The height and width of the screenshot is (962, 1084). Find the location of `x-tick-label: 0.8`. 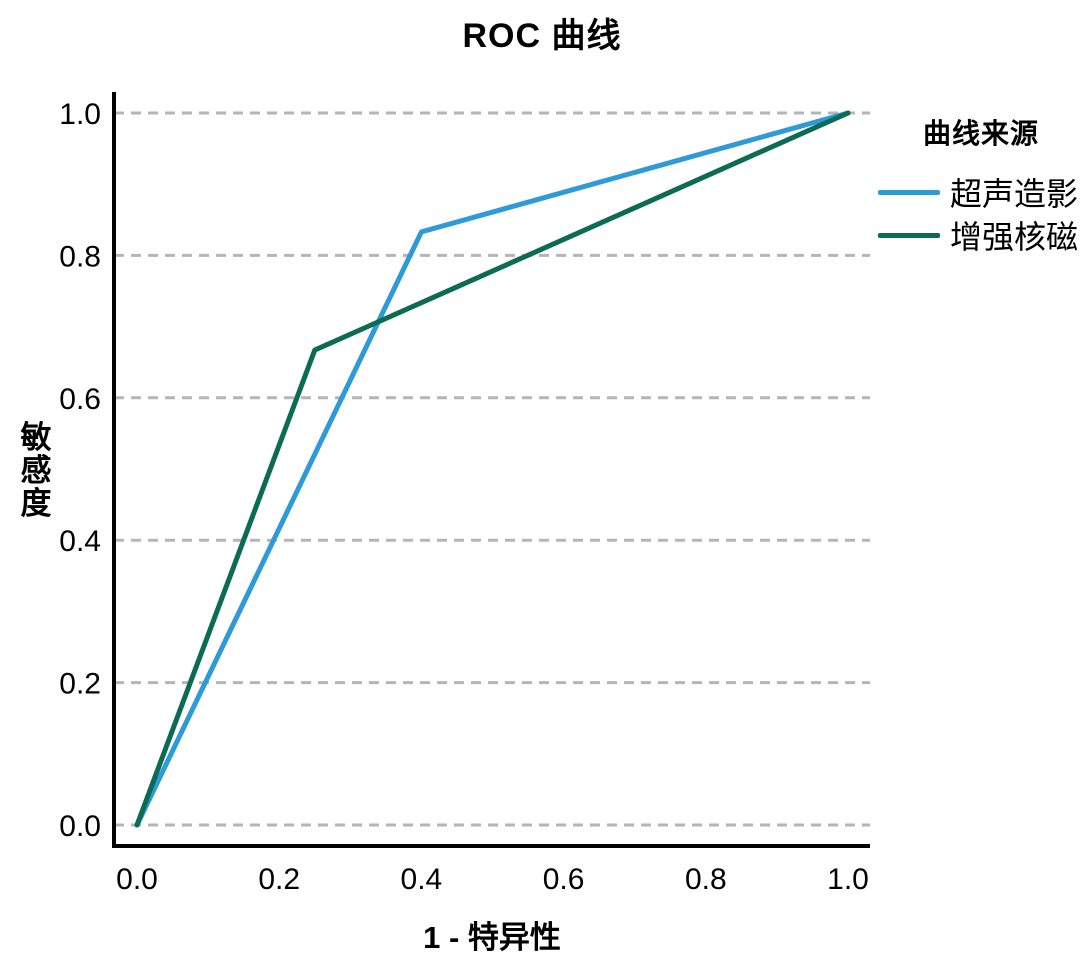

x-tick-label: 0.8 is located at coordinates (706, 879).